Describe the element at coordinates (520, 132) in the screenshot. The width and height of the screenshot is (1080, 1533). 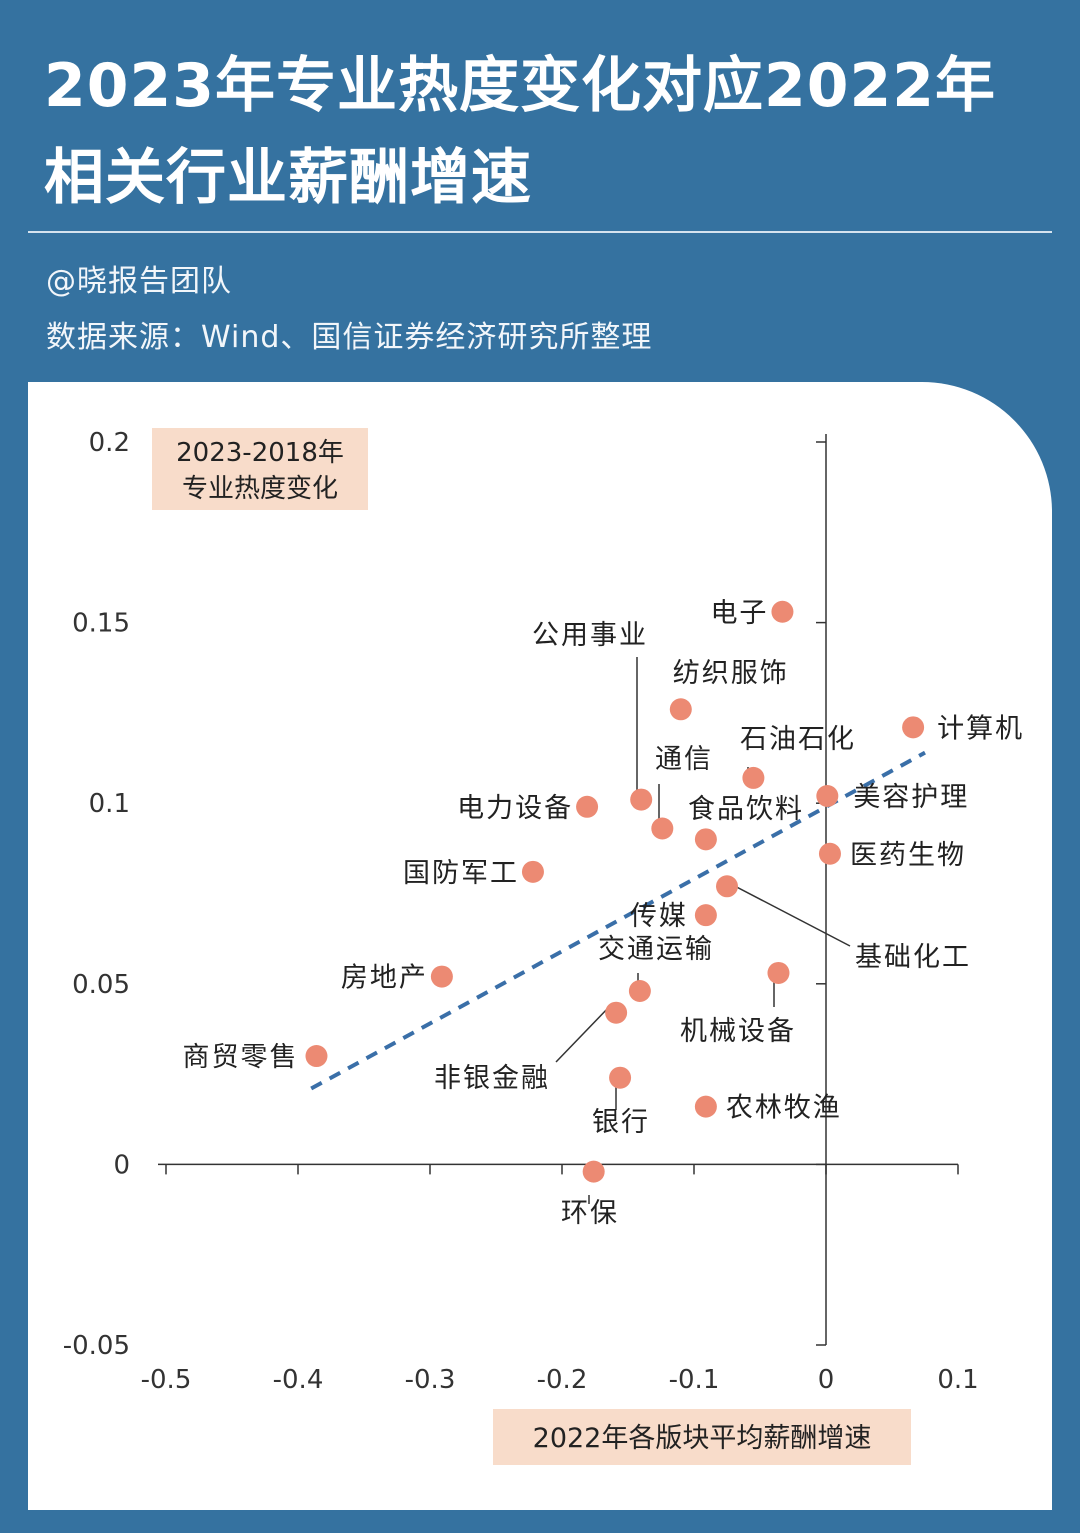
I see `chart-title: 2023年专业热度变化对应2022年相关行业薪酬增速` at that location.